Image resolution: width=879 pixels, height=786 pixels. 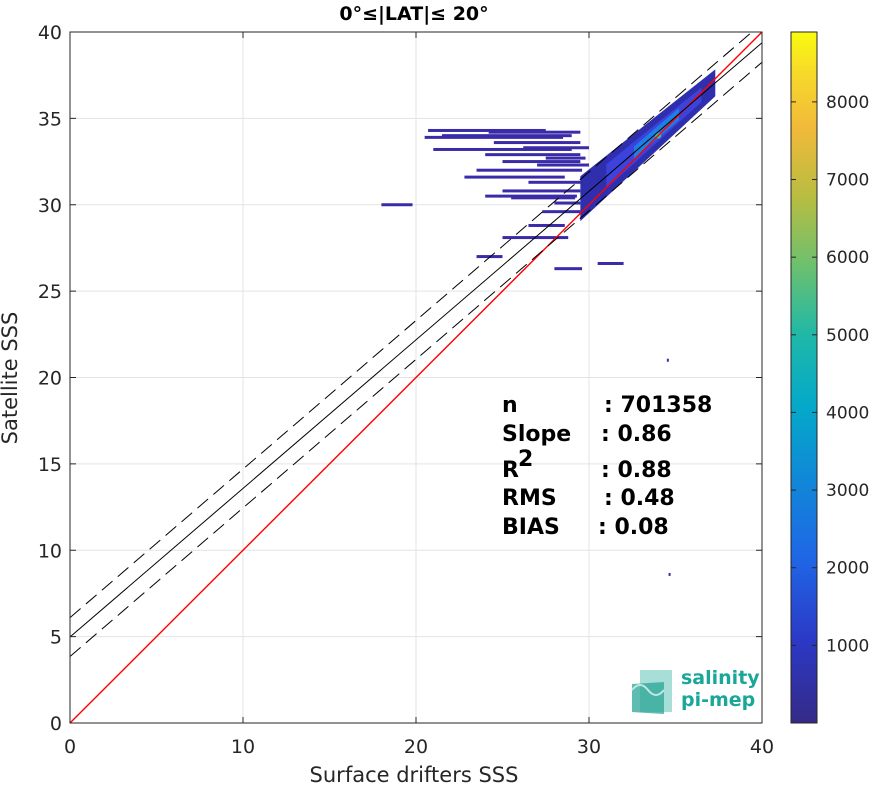 I want to click on y-tick-label: 20, so click(x=50, y=379).